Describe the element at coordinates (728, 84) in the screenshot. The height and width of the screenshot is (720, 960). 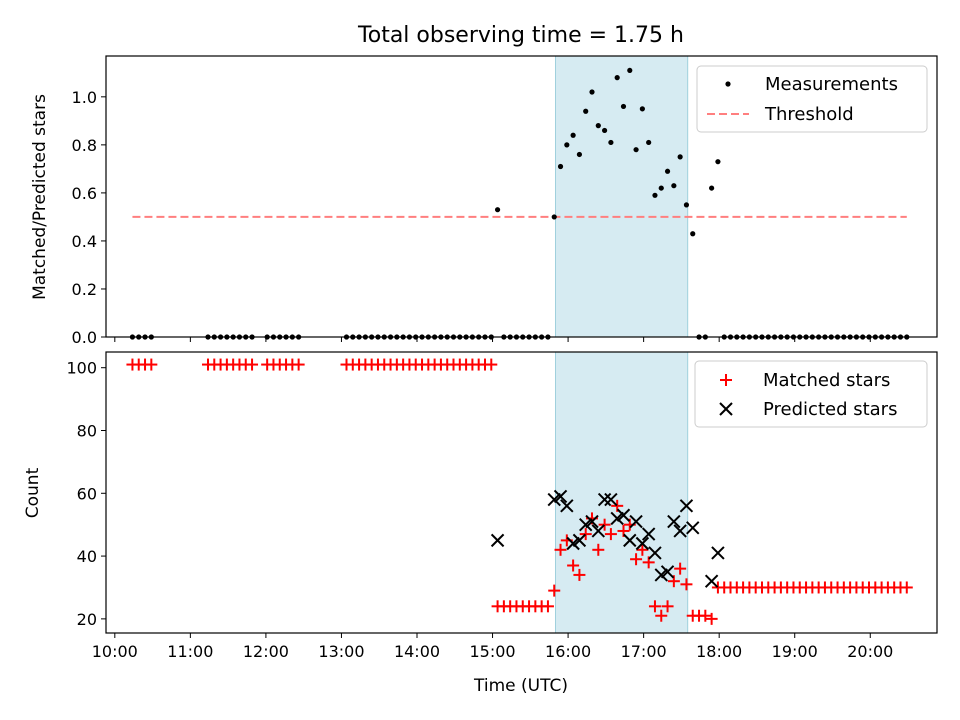
I see `legend-measurements-marker` at that location.